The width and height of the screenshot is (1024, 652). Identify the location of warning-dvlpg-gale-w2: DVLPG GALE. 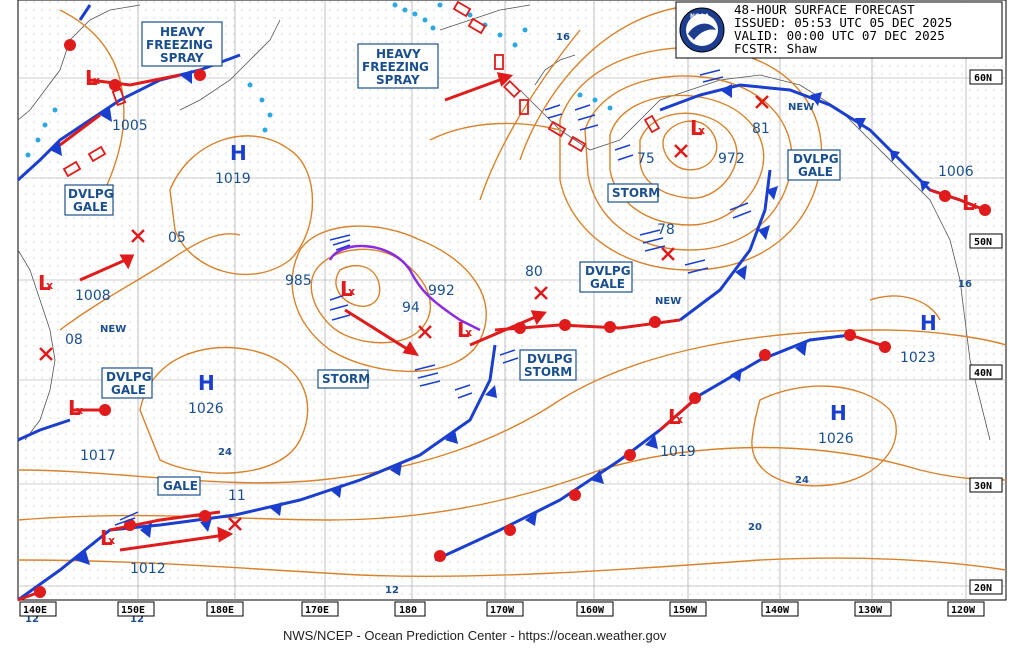
(127, 383).